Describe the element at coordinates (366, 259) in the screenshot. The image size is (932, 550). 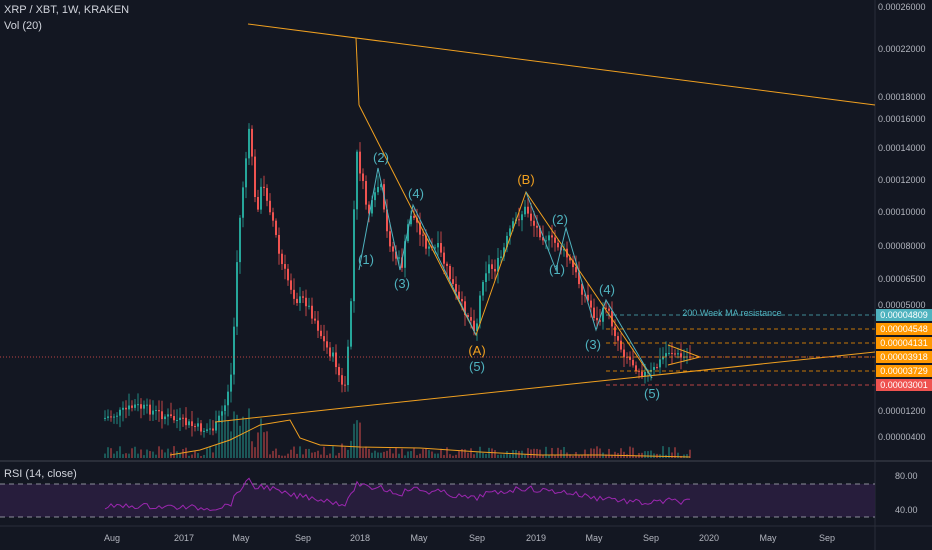
I see `wave-label: (1)` at that location.